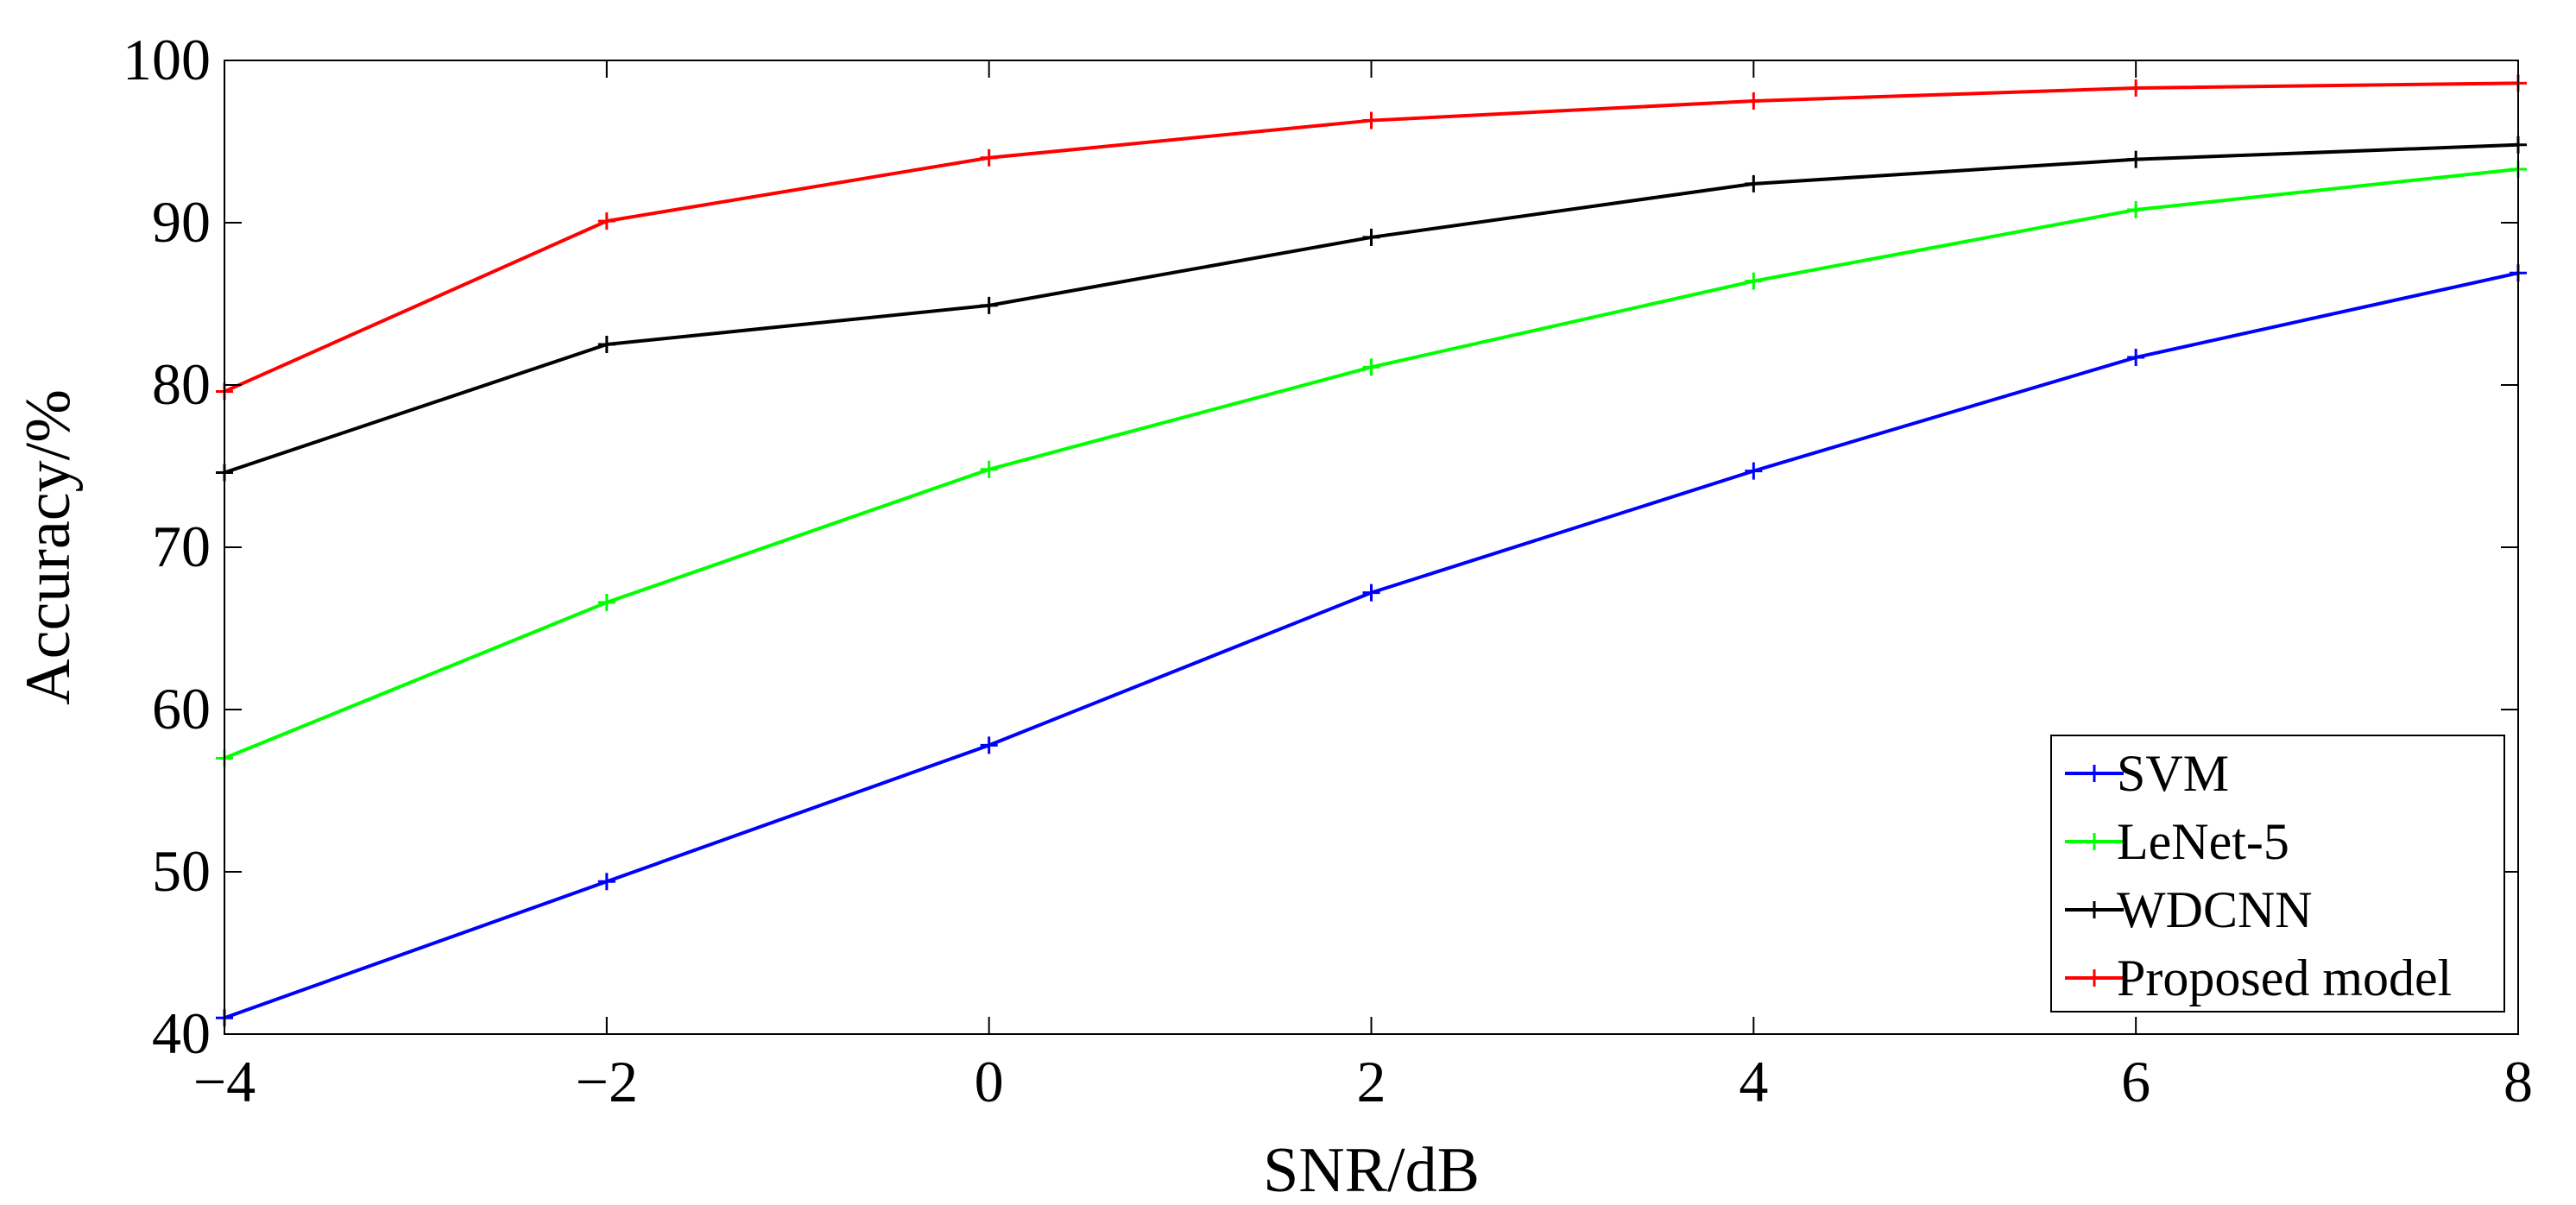 The image size is (2576, 1205). I want to click on legend-box, so click(2277, 874).